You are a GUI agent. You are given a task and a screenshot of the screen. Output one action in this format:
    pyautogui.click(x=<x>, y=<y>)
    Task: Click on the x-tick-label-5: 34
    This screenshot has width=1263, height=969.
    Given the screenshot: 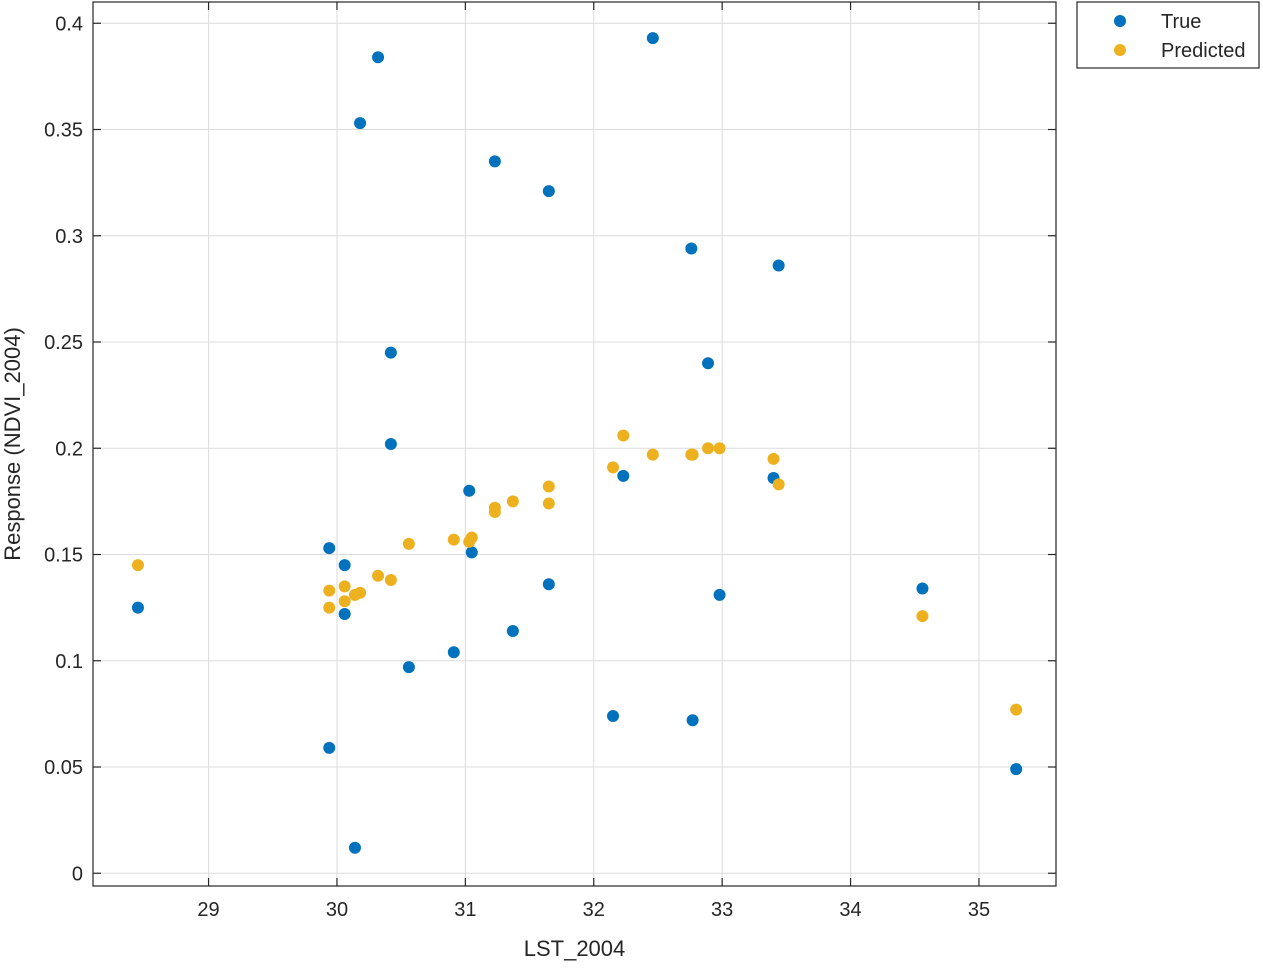 What is the action you would take?
    pyautogui.click(x=850, y=910)
    